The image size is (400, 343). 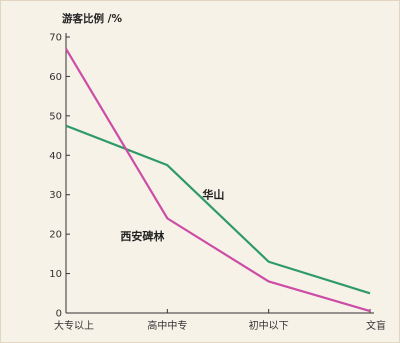 What do you see at coordinates (269, 325) in the screenshot?
I see `x-tick-label: 初中以下` at bounding box center [269, 325].